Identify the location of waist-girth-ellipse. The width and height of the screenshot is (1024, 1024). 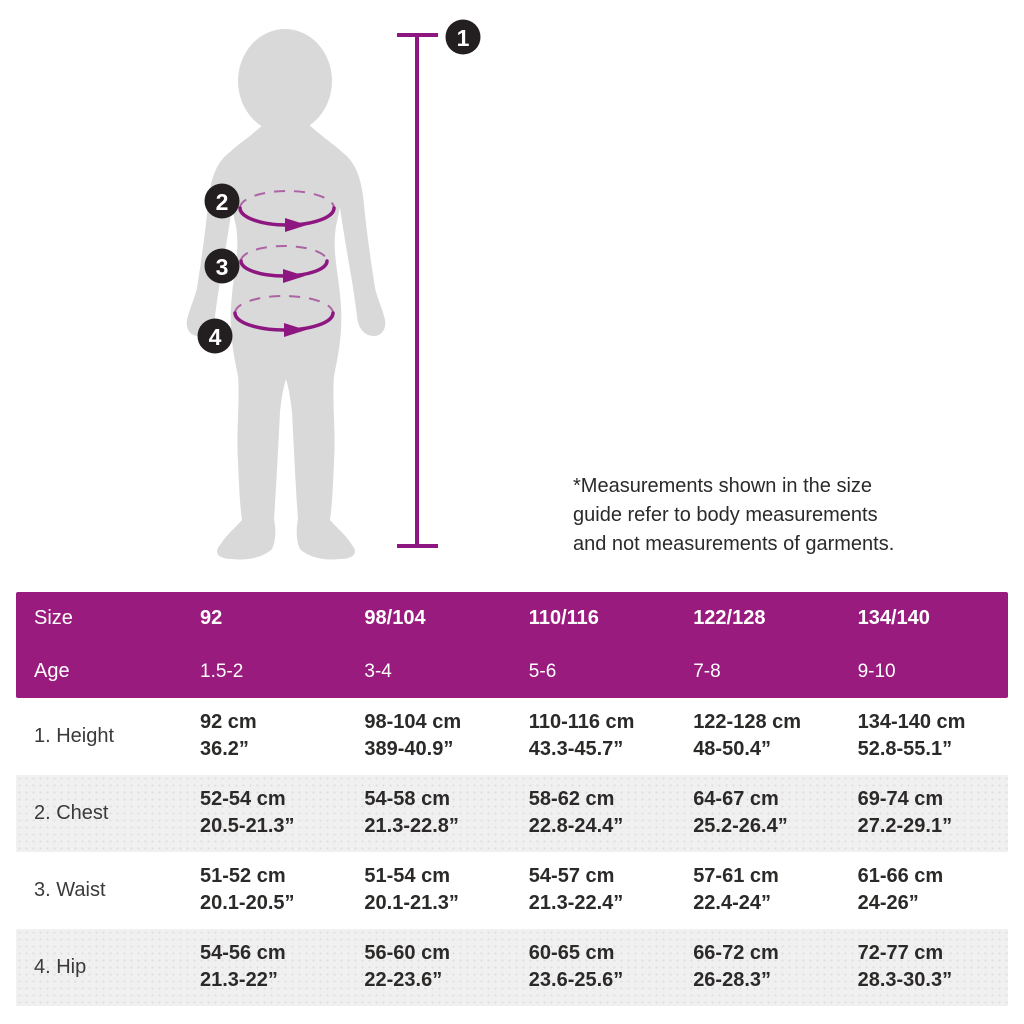
(284, 264).